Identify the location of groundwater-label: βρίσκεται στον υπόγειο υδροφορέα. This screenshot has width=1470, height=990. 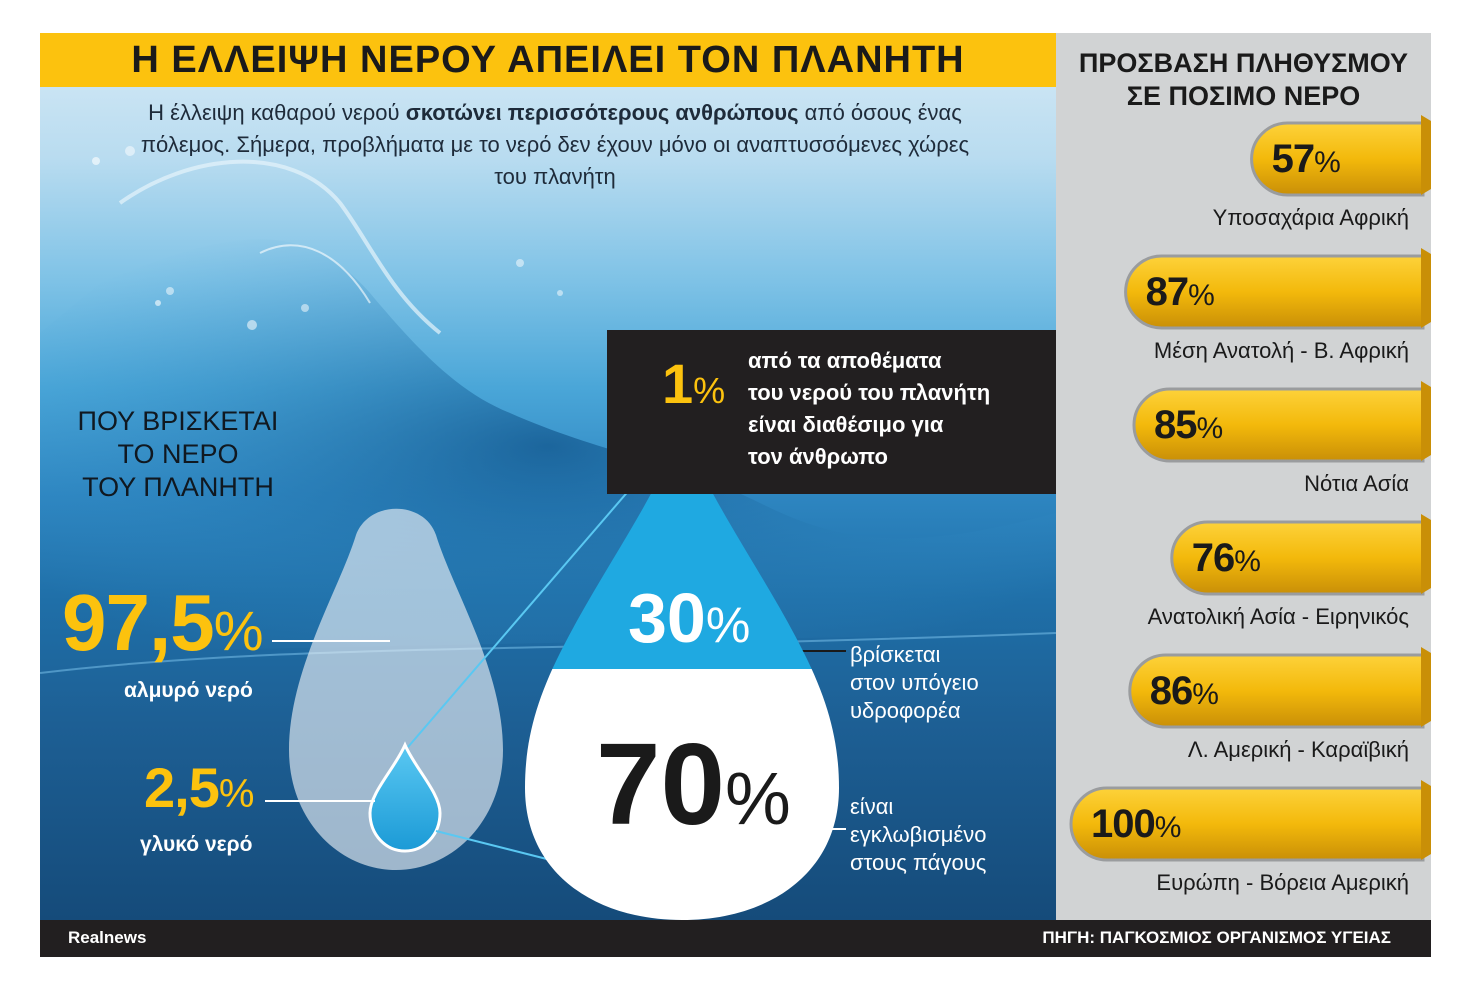
(950, 683).